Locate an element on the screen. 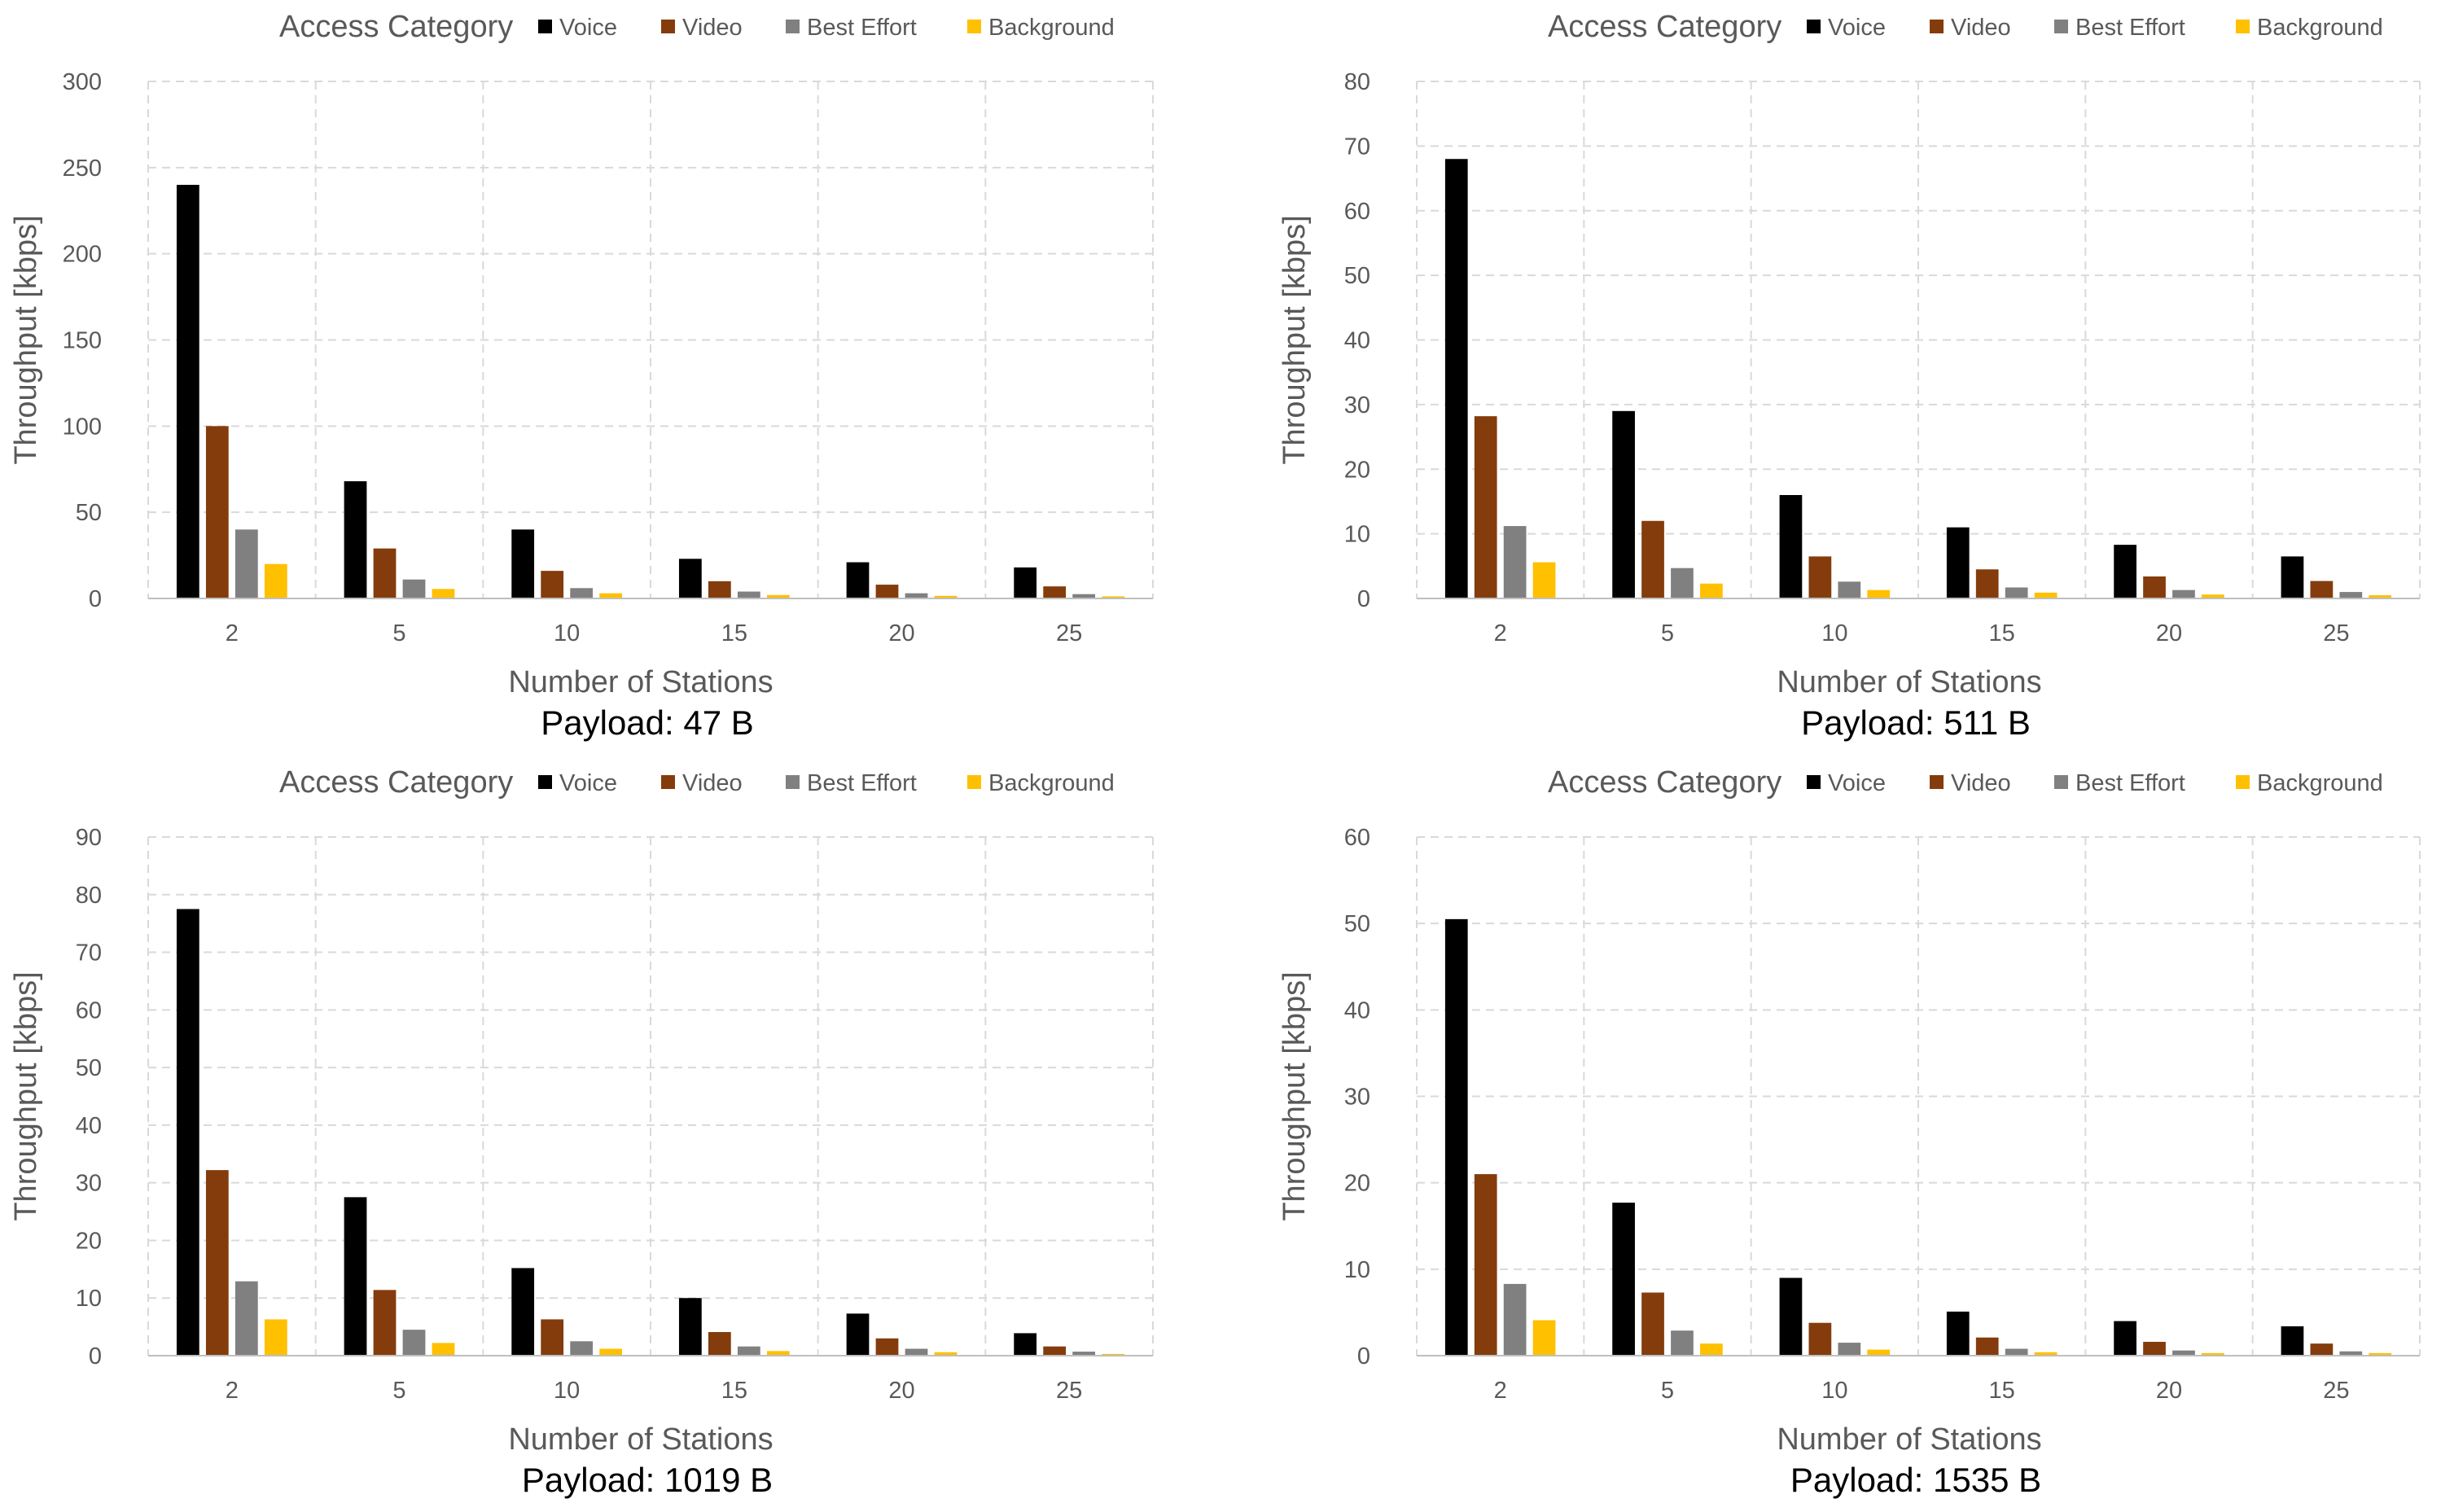  y-tick-label: 80 is located at coordinates (1357, 82).